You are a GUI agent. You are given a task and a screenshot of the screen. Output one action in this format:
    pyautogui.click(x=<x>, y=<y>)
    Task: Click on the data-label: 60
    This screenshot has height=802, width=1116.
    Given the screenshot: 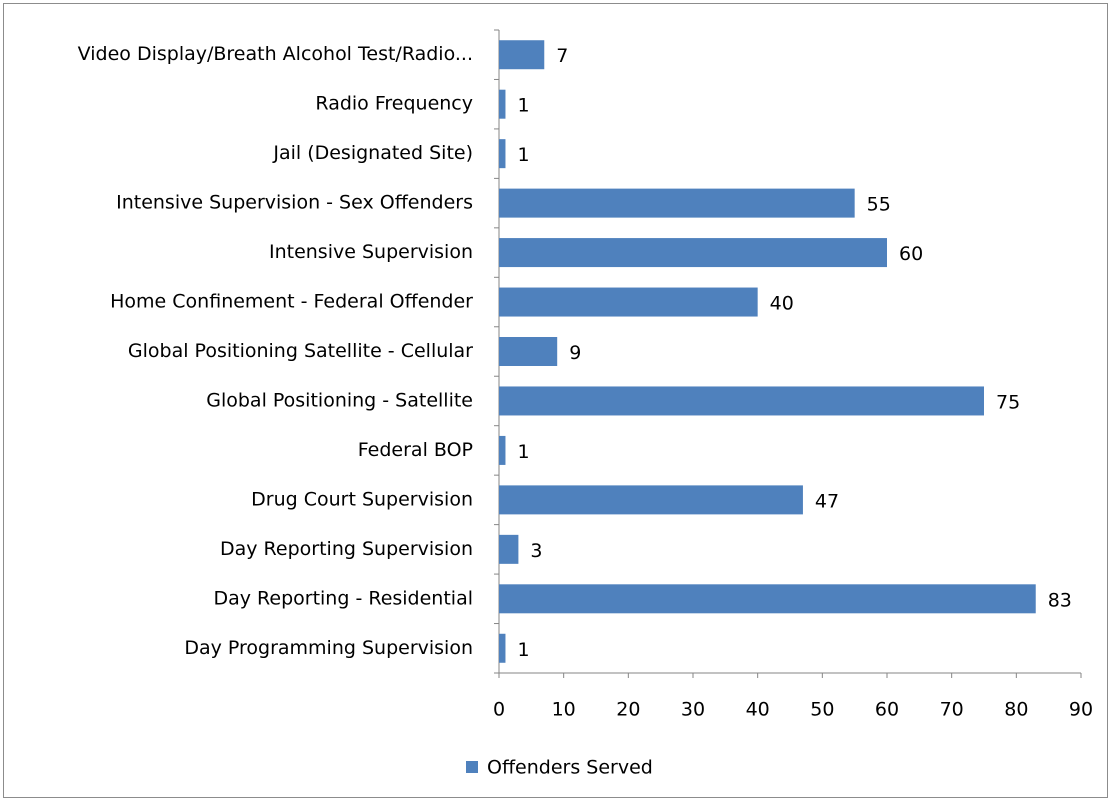 What is the action you would take?
    pyautogui.click(x=911, y=254)
    